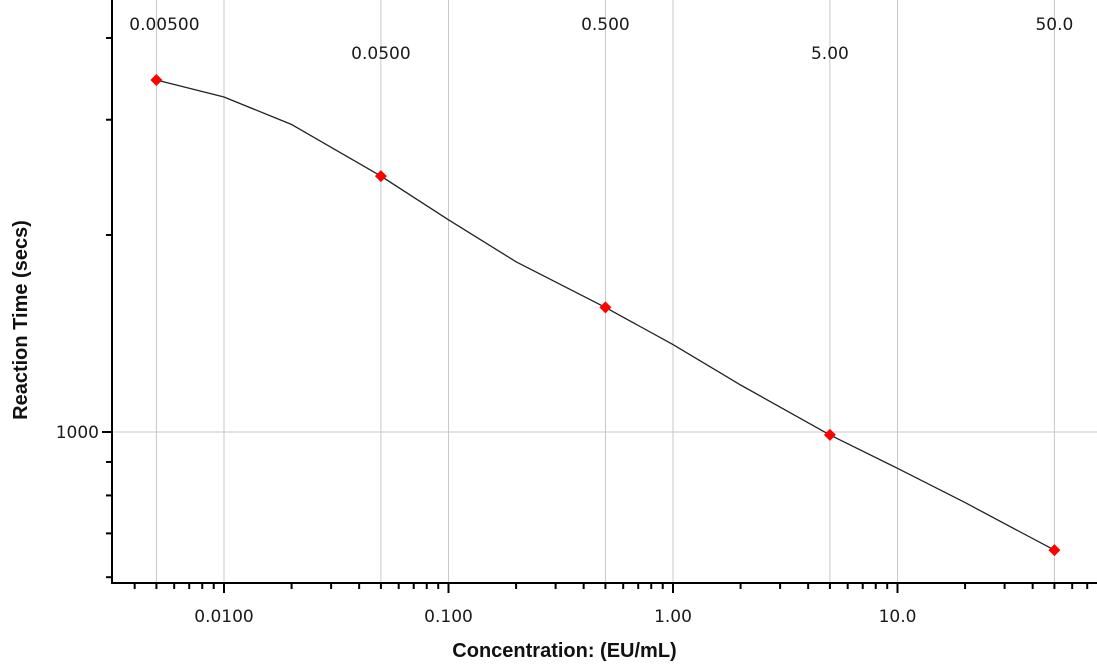 The width and height of the screenshot is (1097, 669). What do you see at coordinates (77, 433) in the screenshot?
I see `y-tick-label: 1000` at bounding box center [77, 433].